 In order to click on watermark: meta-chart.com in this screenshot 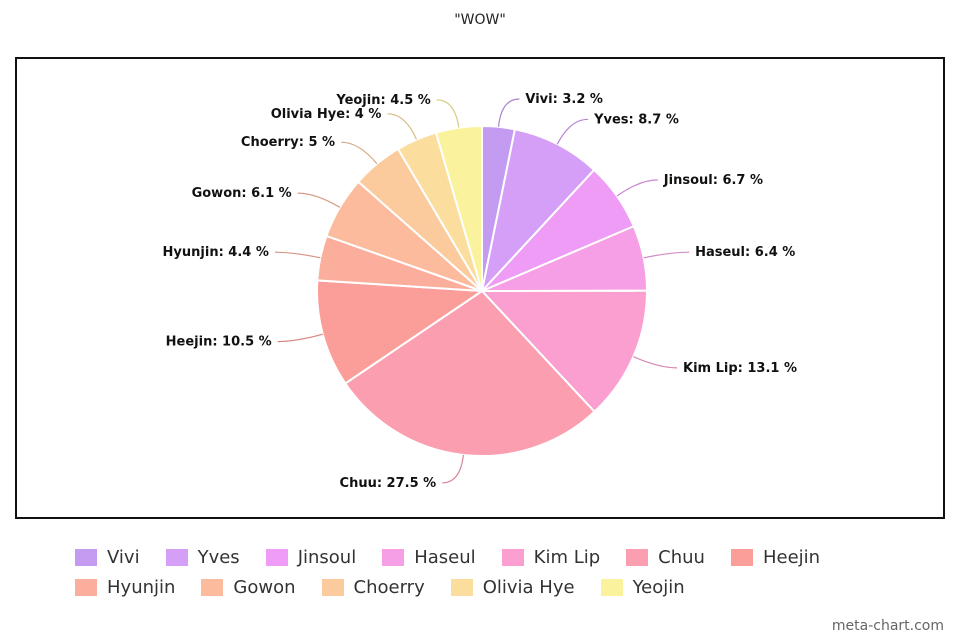, I will do `click(887, 626)`.